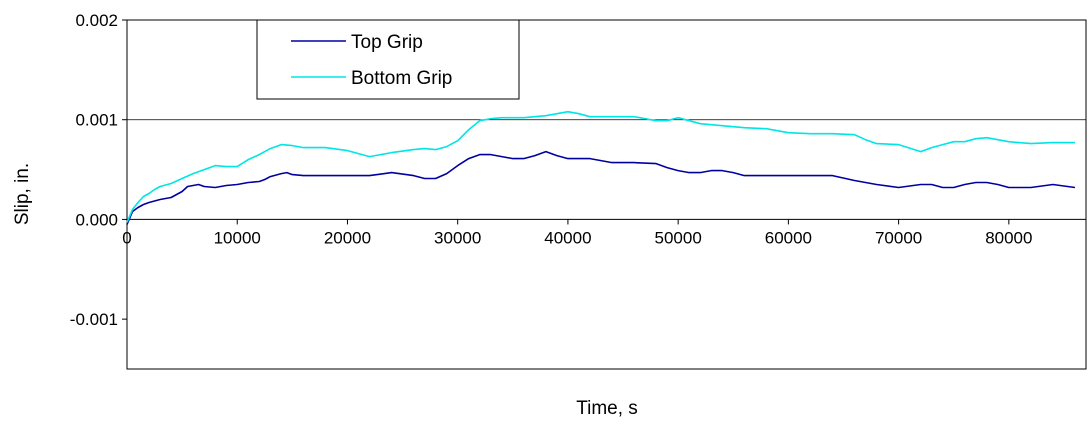  What do you see at coordinates (401, 78) in the screenshot?
I see `legend-label-bottom-grip: Bottom Grip` at bounding box center [401, 78].